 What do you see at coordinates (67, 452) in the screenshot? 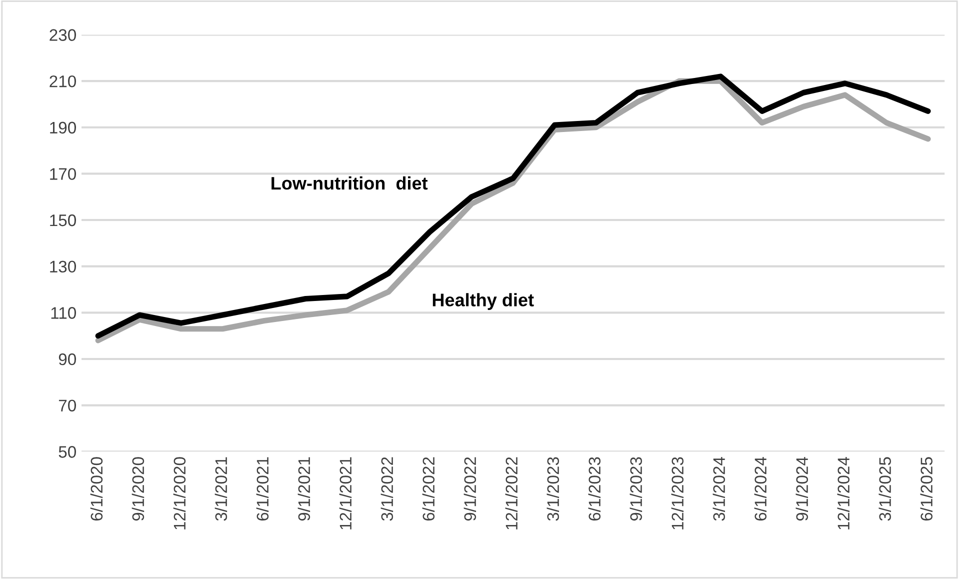
I see `y-tick-label: 50` at bounding box center [67, 452].